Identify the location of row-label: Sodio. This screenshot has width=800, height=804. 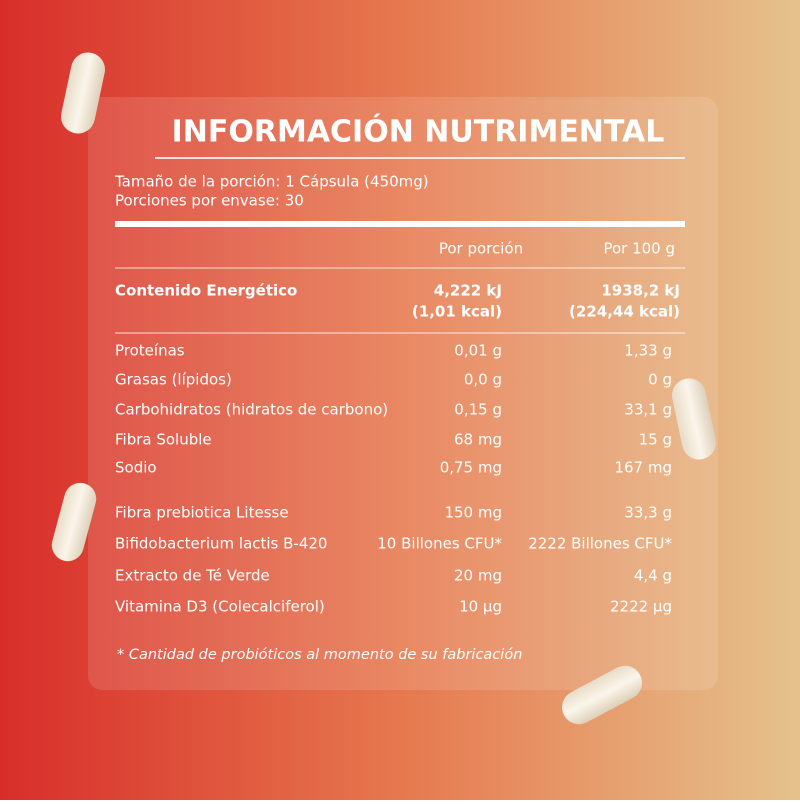
(136, 468).